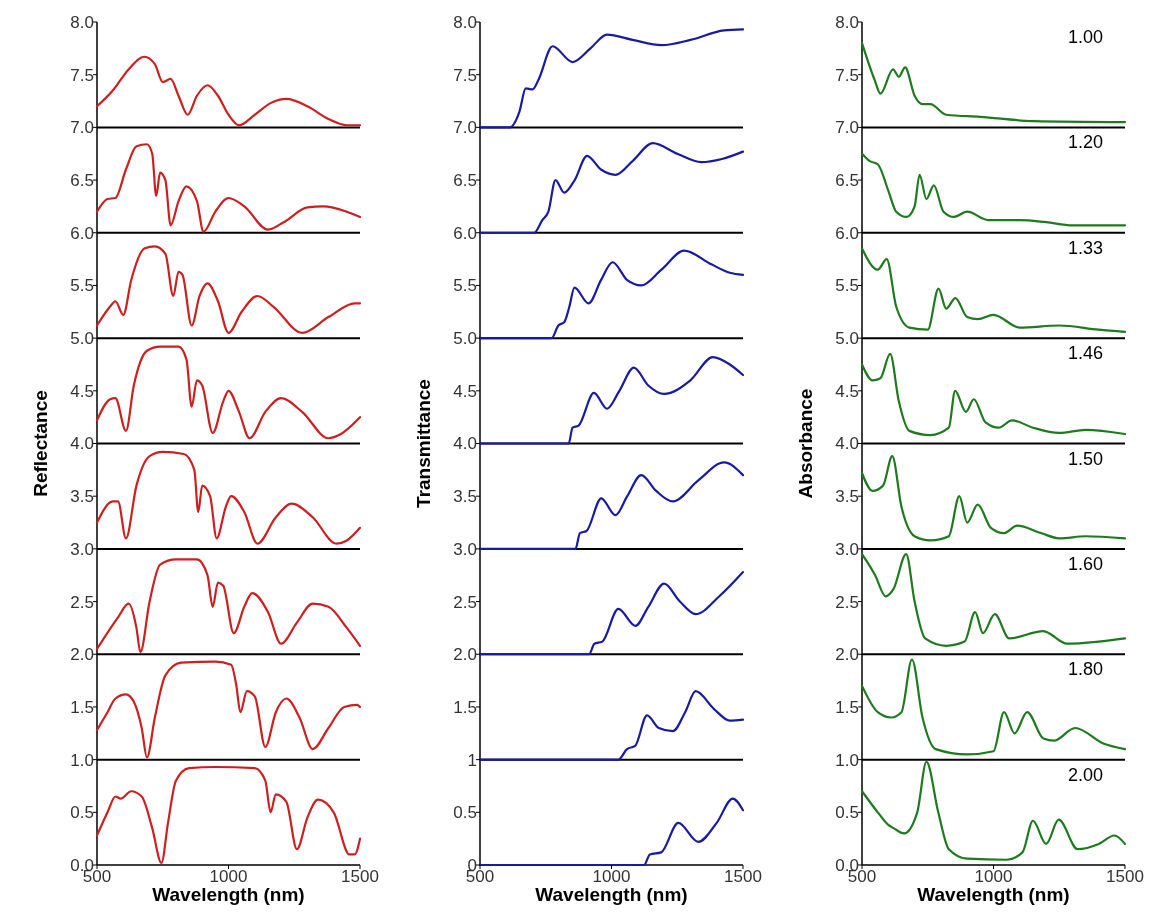 This screenshot has height=921, width=1149. Describe the element at coordinates (1085, 247) in the screenshot. I see `annotation: 1.33` at that location.